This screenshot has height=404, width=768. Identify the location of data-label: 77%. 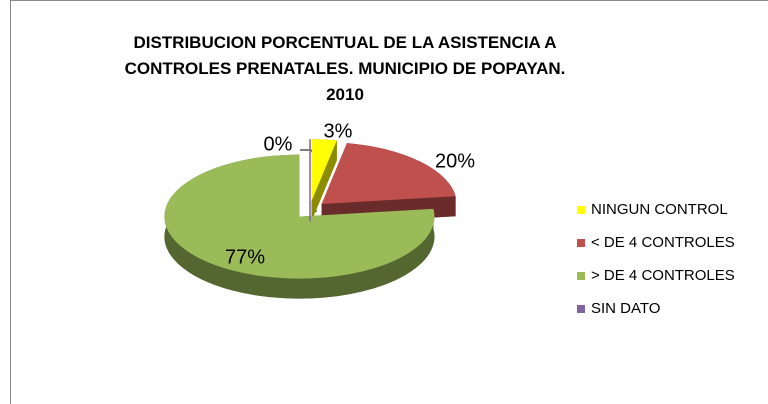
(245, 257).